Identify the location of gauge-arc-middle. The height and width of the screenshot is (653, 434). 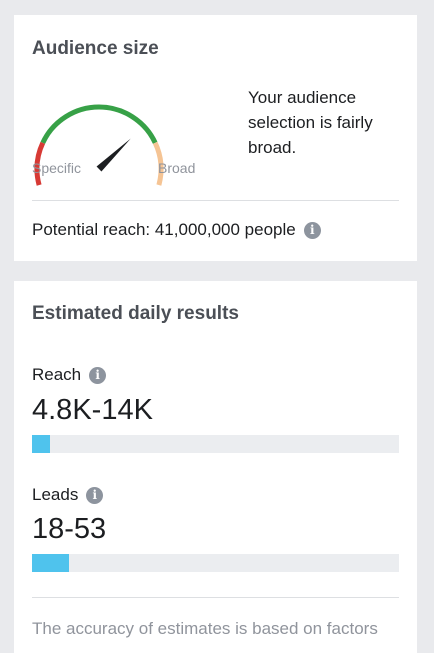
(99, 124).